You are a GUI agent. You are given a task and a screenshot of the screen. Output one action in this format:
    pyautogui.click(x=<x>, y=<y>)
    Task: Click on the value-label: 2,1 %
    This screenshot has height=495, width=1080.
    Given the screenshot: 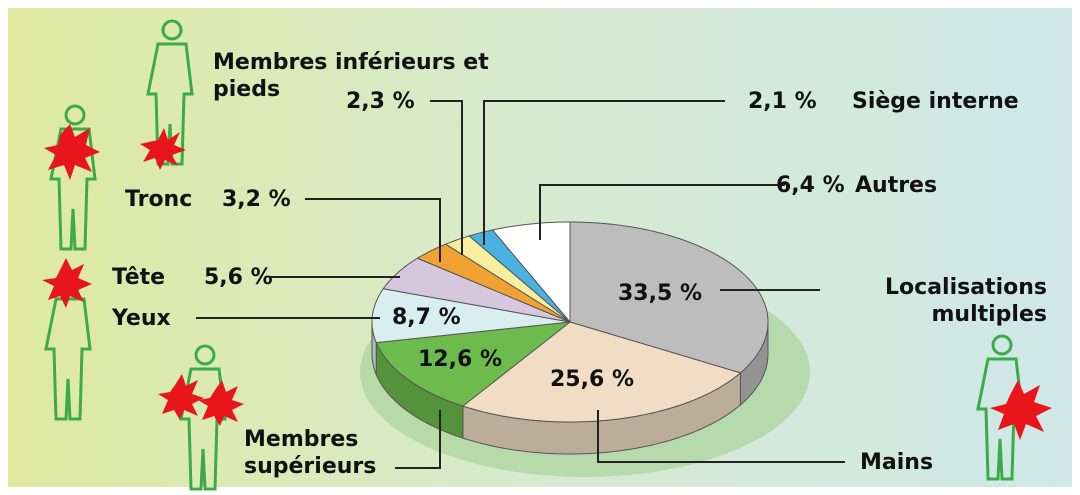 What is the action you would take?
    pyautogui.click(x=782, y=101)
    